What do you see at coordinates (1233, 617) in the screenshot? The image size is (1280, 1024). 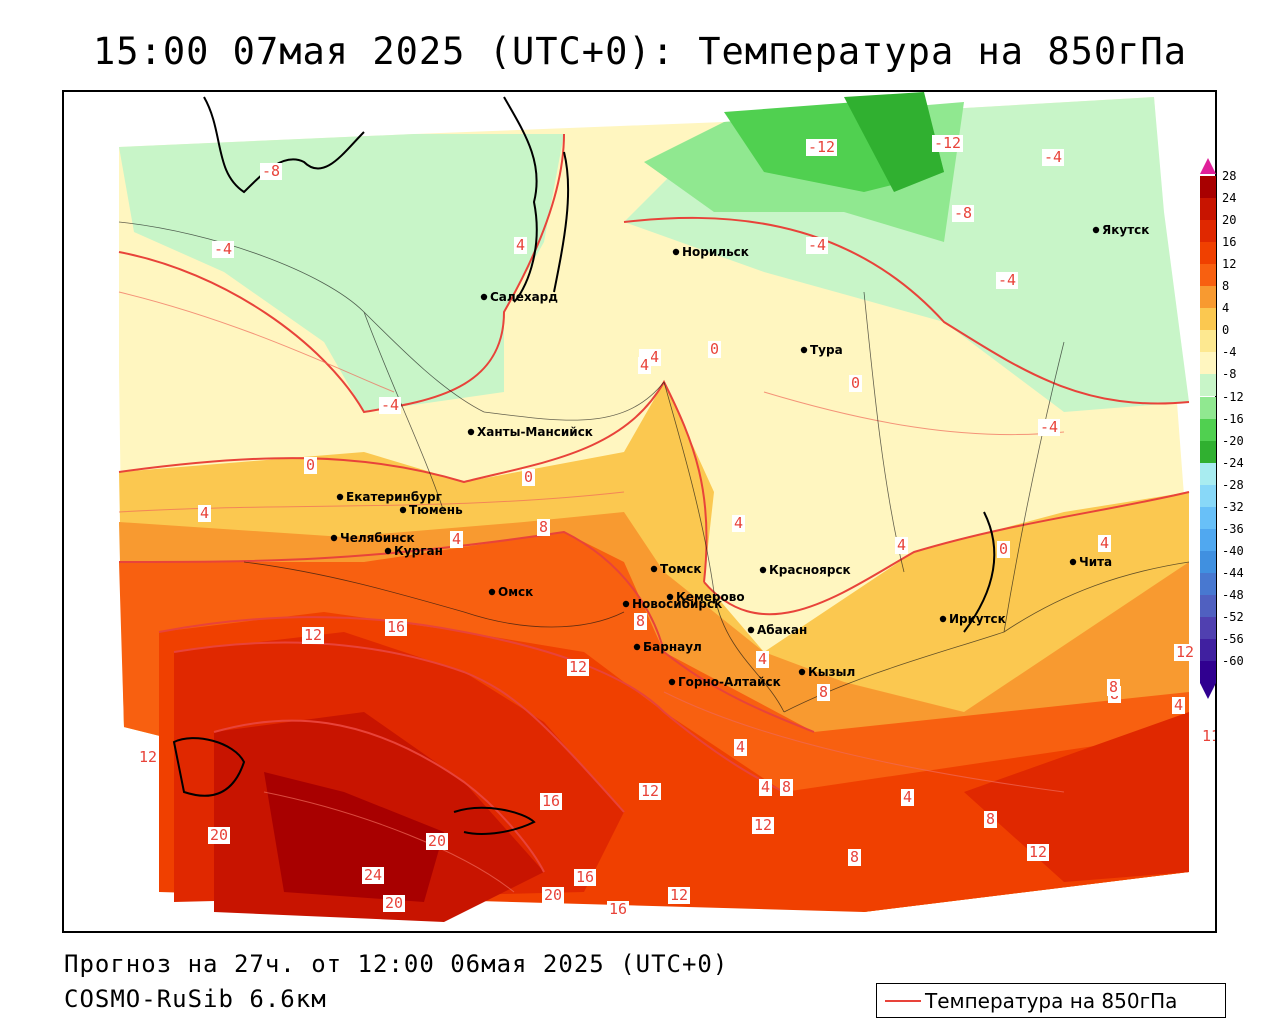 I see `colorbar-tick-label: -52` at bounding box center [1233, 617].